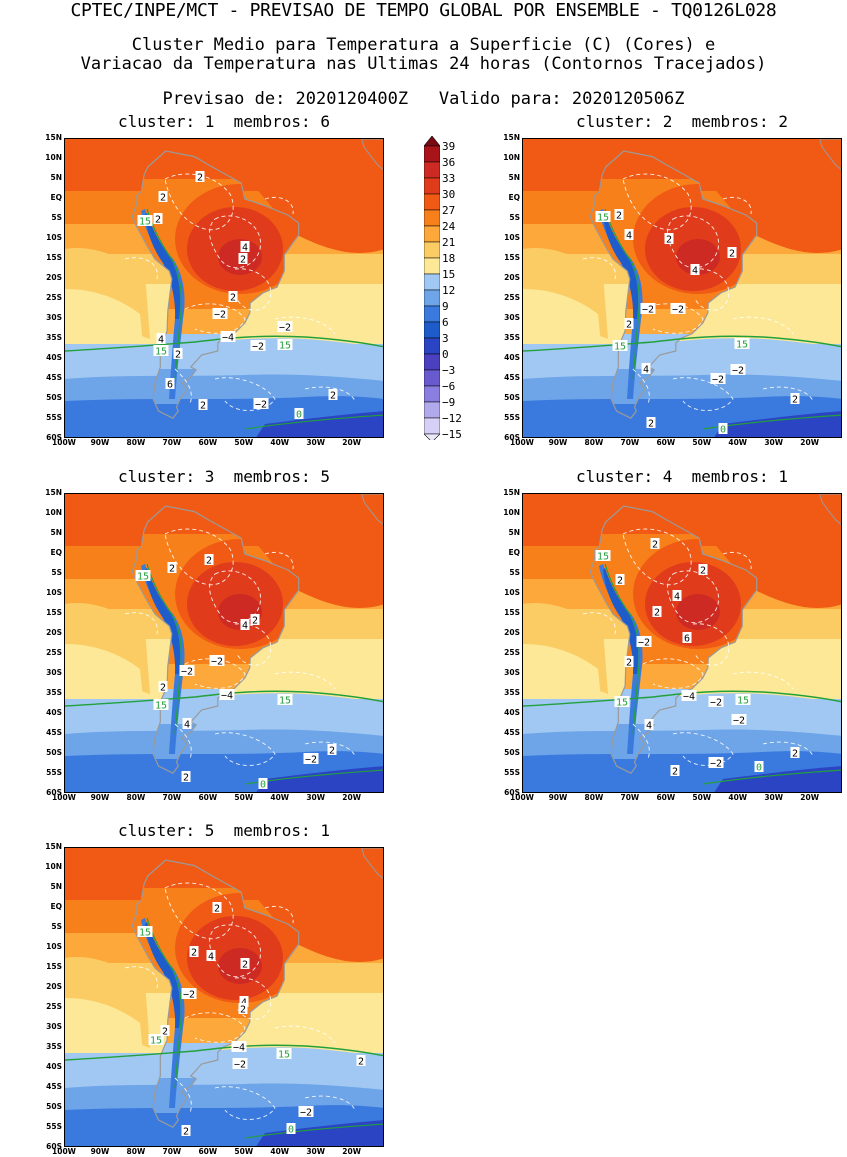  I want to click on contour-label: 0, so click(299, 414).